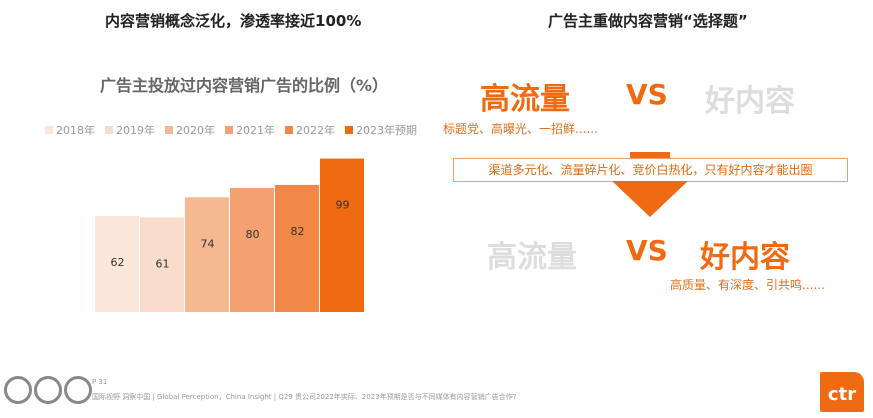 The width and height of the screenshot is (873, 418). I want to click on bar-value-label: 62, so click(118, 262).